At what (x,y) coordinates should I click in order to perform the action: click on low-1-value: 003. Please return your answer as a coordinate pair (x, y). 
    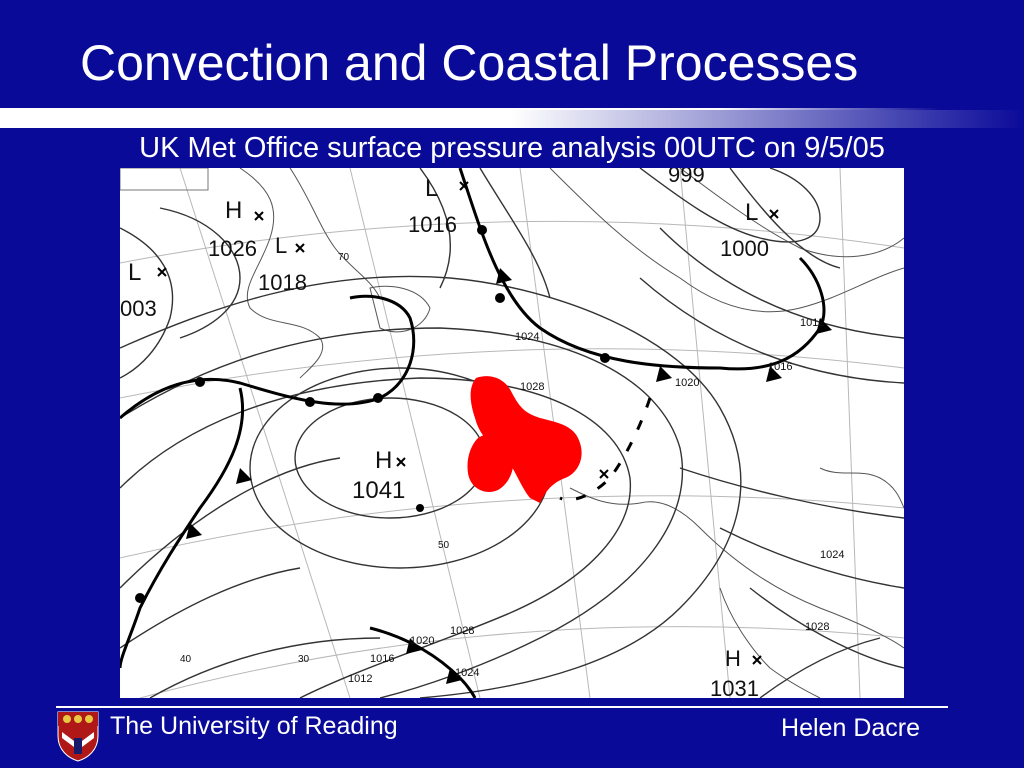
    Looking at the image, I should click on (138, 308).